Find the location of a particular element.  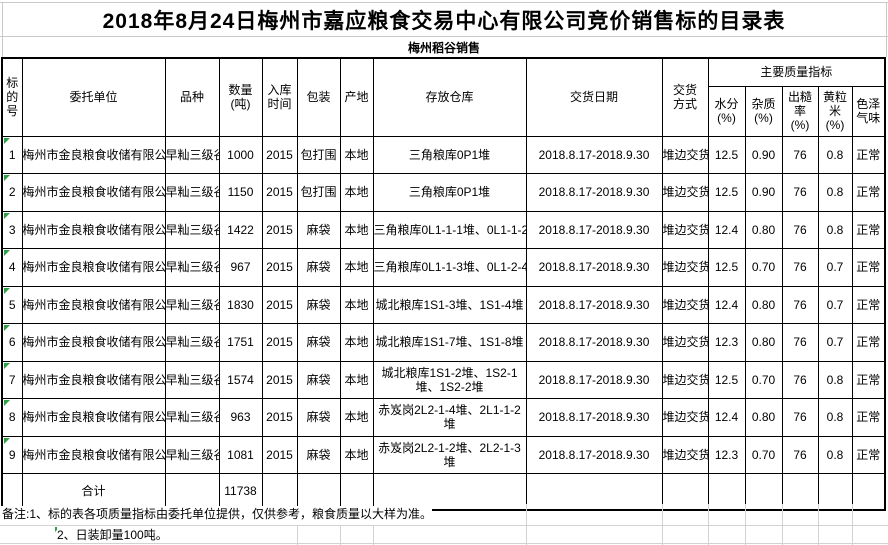

cell-moisture: 12.3 is located at coordinates (726, 342).